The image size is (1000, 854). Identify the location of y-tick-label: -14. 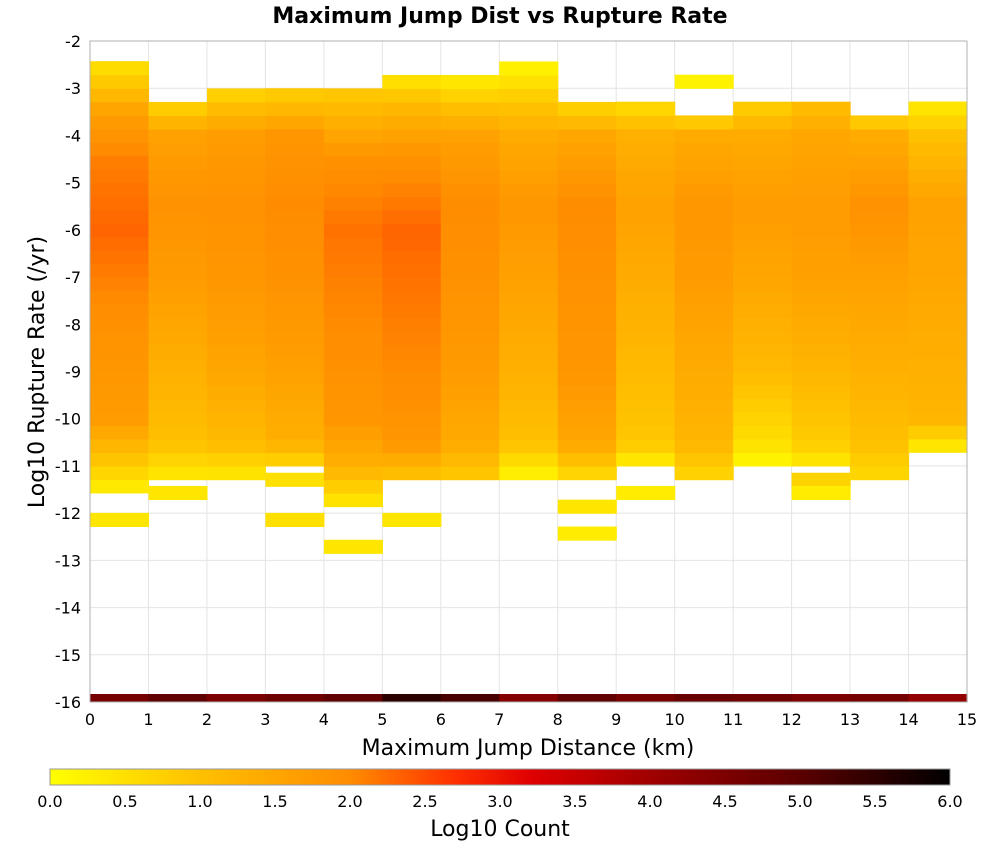
(68, 608).